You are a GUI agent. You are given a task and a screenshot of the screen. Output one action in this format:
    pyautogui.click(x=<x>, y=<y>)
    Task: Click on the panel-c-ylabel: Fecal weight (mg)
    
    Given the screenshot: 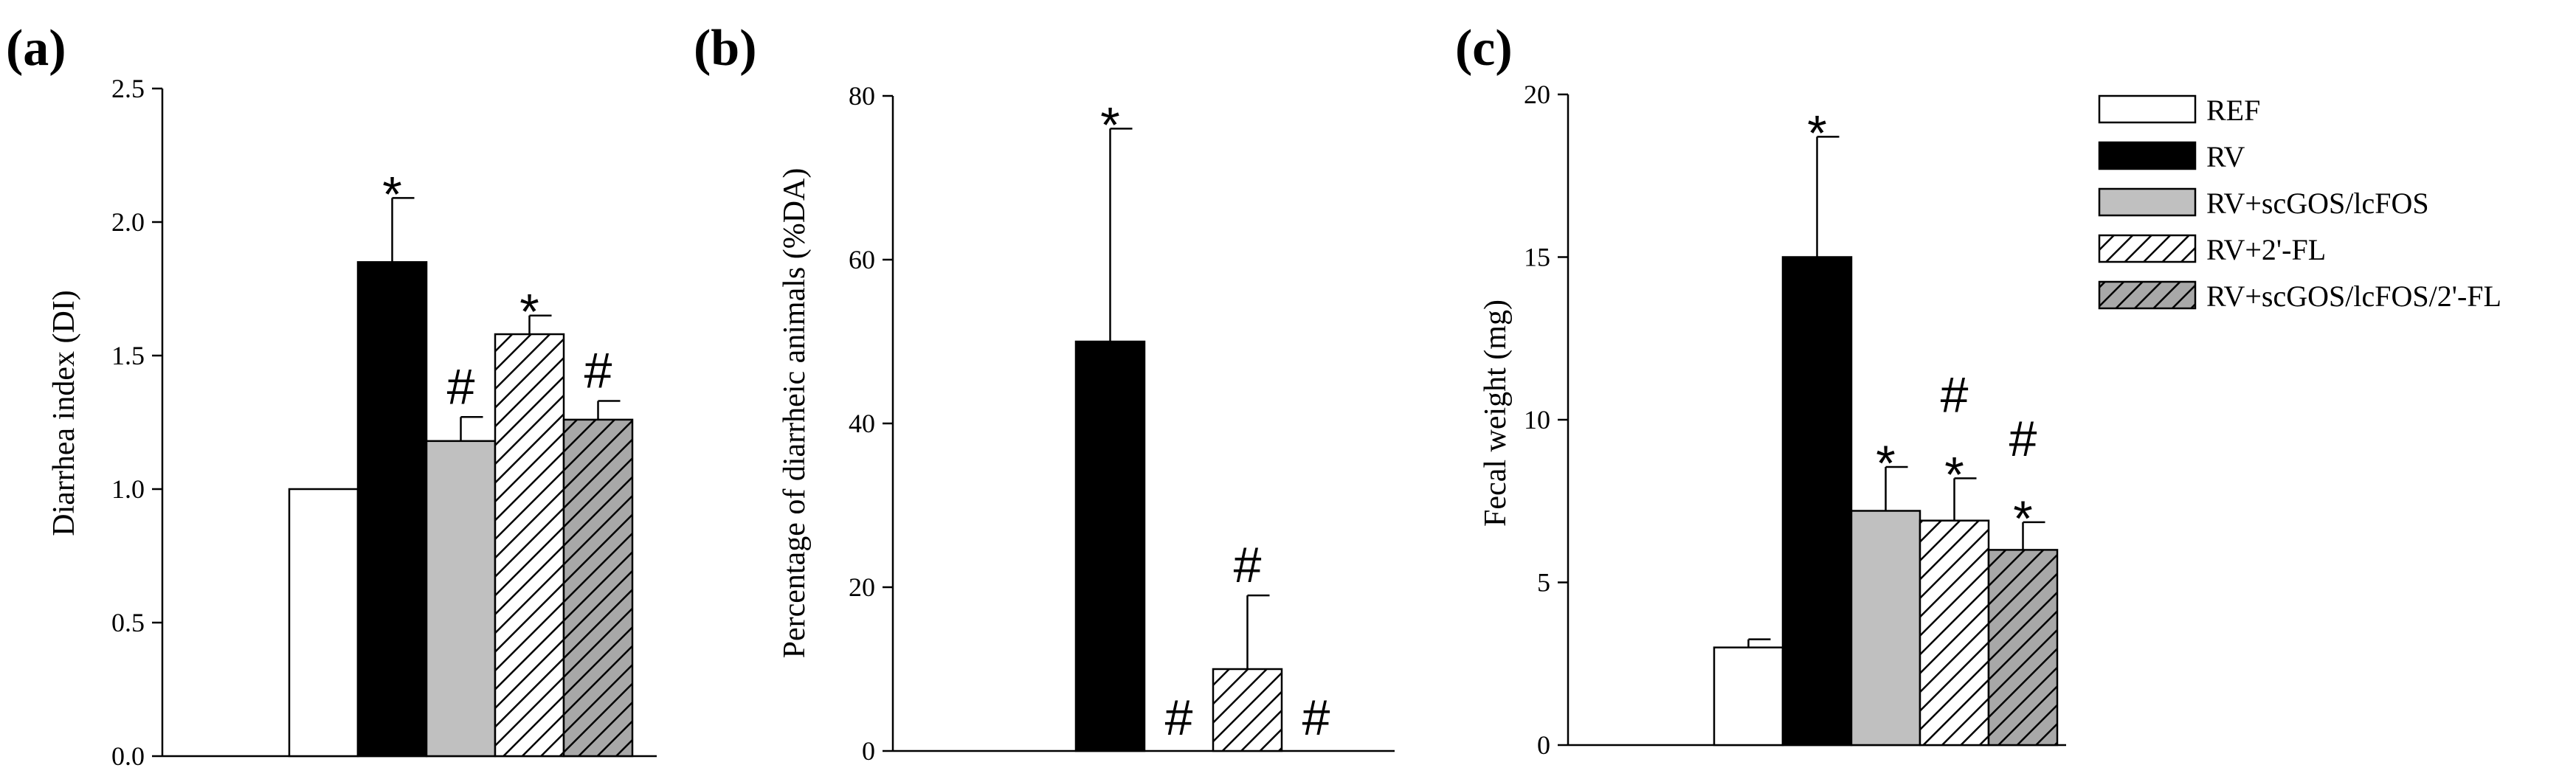 What is the action you would take?
    pyautogui.click(x=1496, y=413)
    